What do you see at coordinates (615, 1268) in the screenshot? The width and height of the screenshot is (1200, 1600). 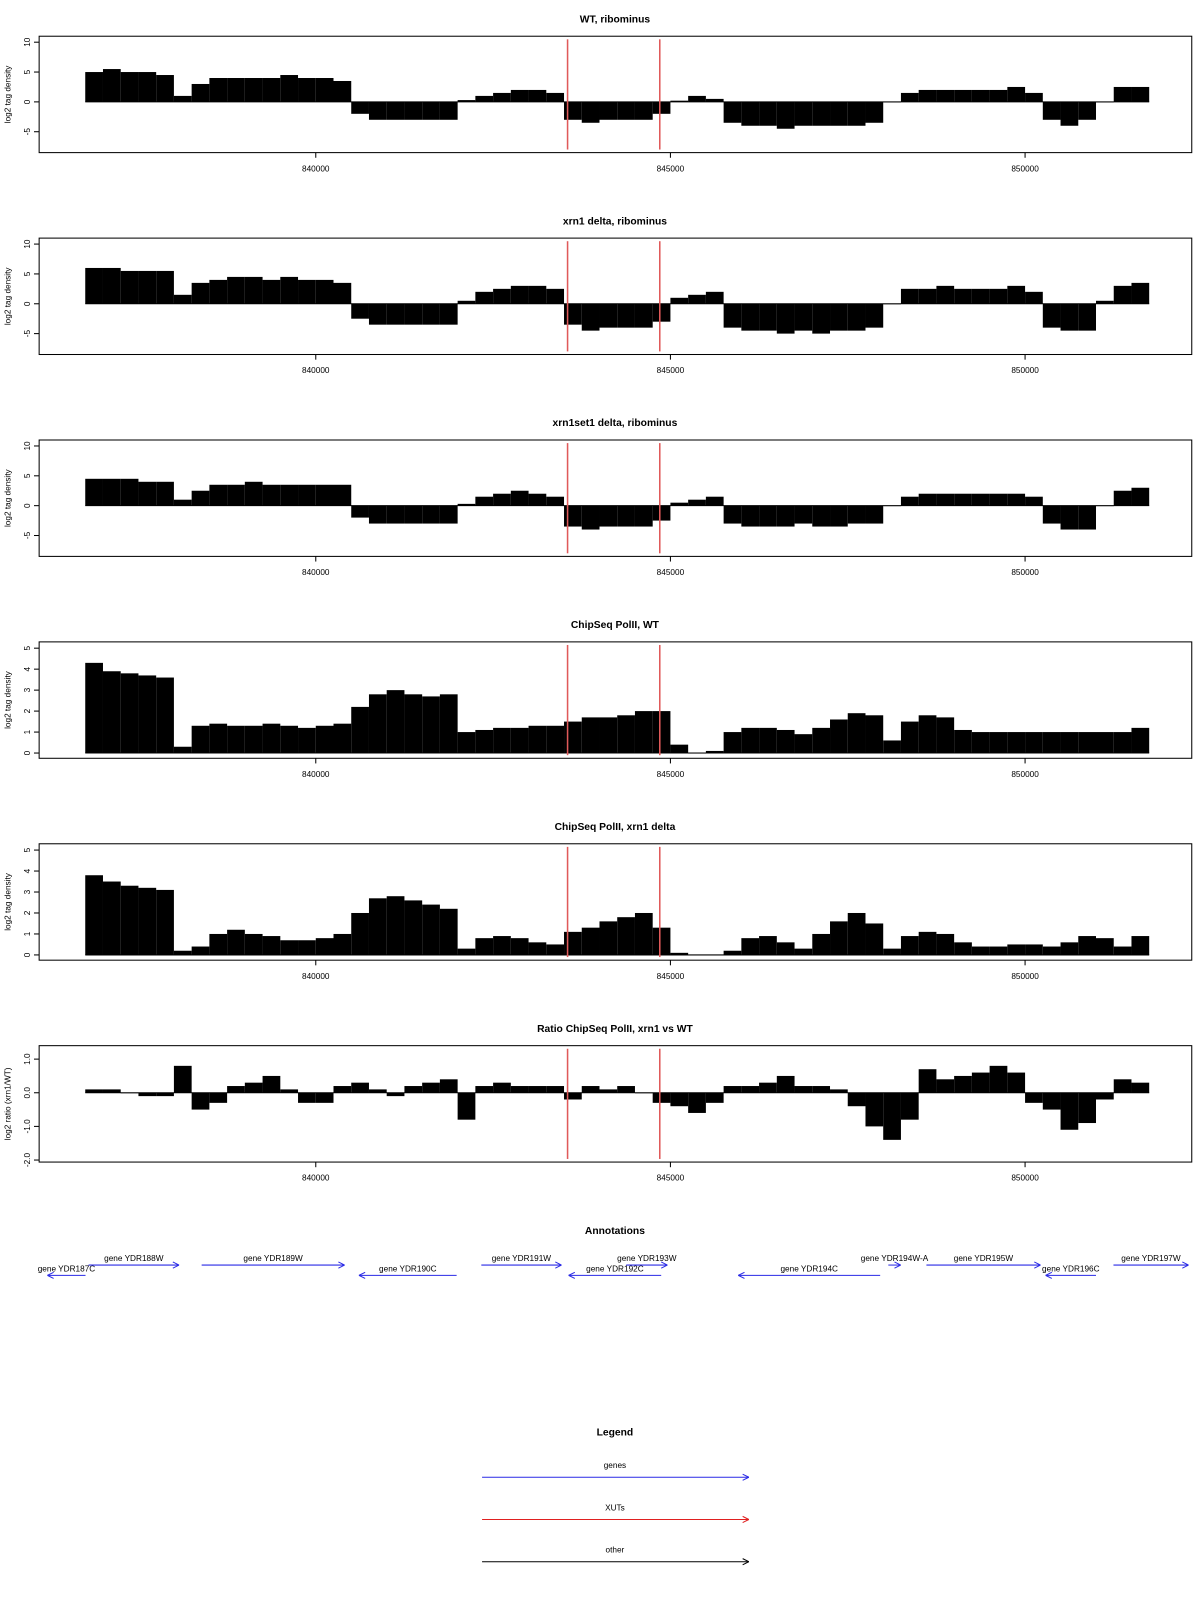 I see `gene-label: gene YDR192C` at bounding box center [615, 1268].